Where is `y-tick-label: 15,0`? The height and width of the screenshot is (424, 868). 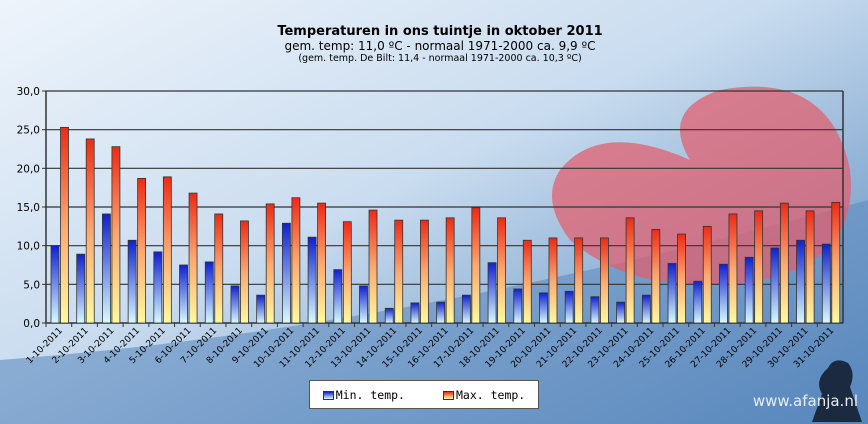
y-tick-label: 15,0 is located at coordinates (28, 208).